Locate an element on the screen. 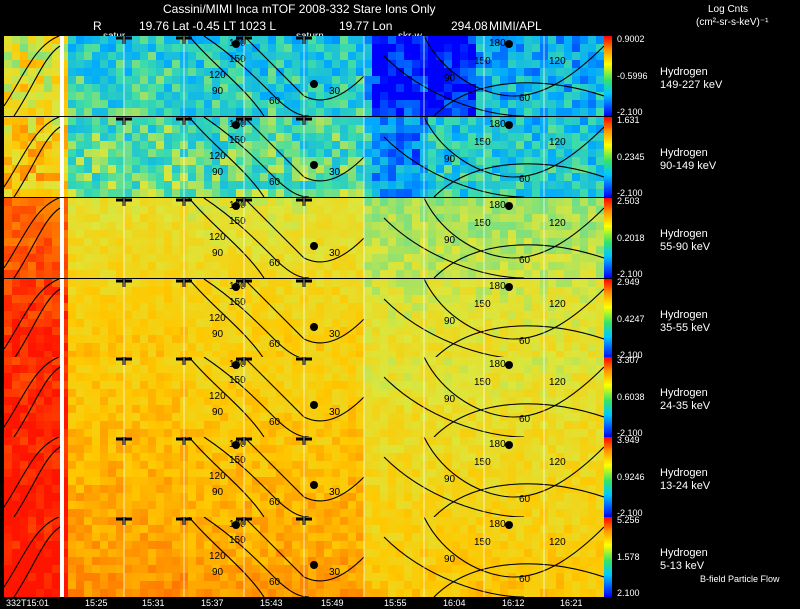 The image size is (800, 609). colorbar-max: 5.256 is located at coordinates (628, 520).